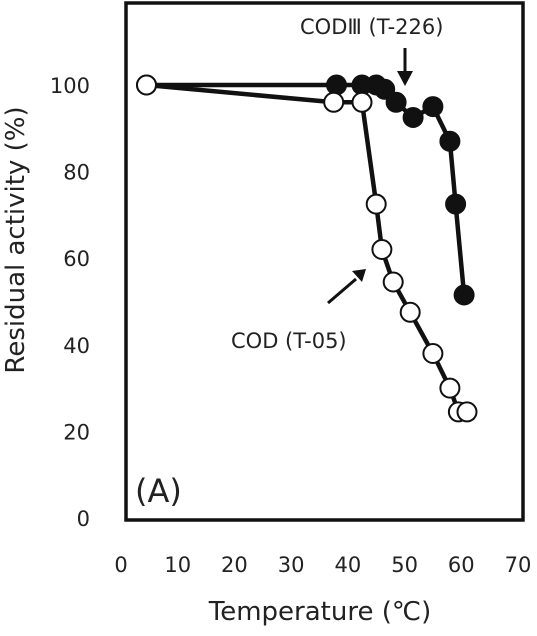 The height and width of the screenshot is (636, 537). I want to click on arrow-cod-shaft, so click(342, 291).